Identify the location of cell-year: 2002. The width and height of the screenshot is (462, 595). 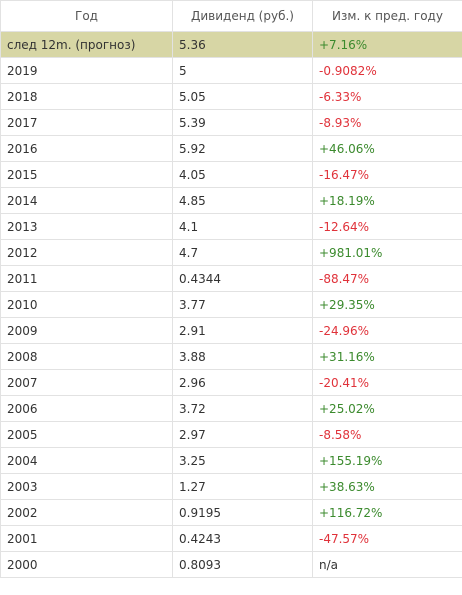
(86, 512).